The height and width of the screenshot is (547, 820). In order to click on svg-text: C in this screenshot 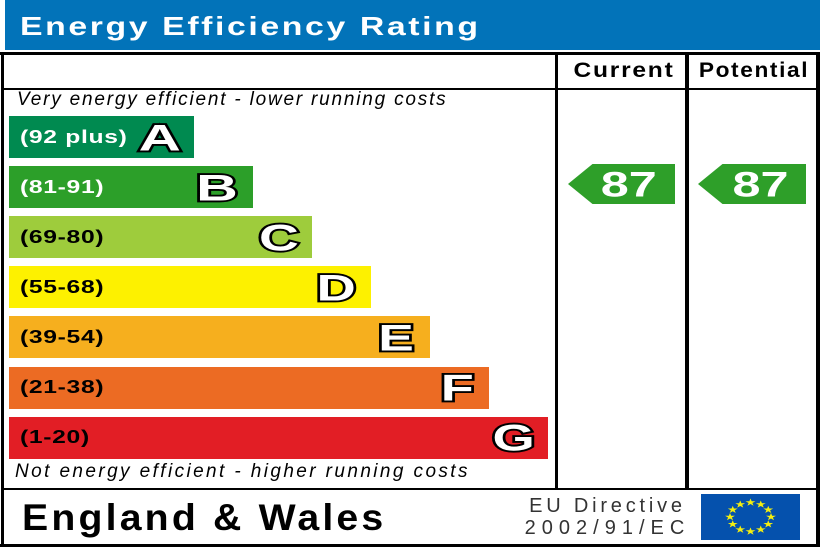, I will do `click(278, 237)`.